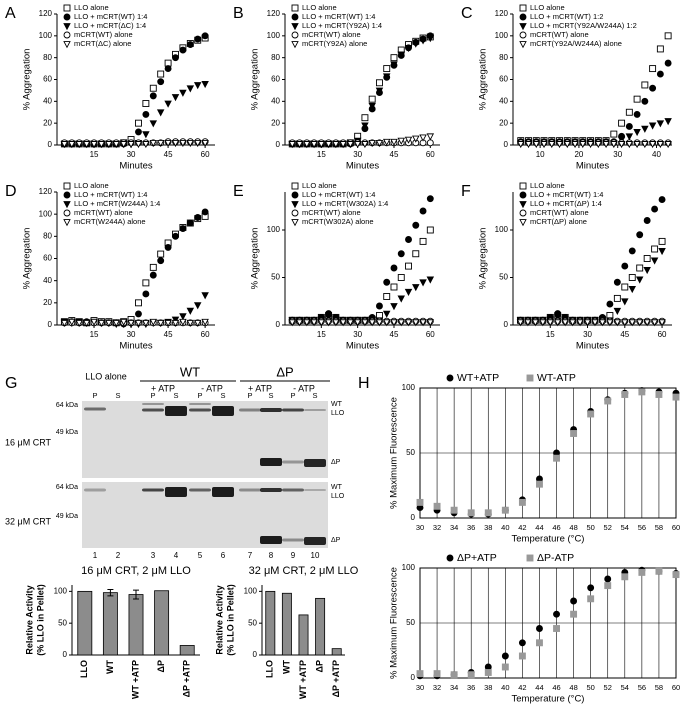  I want to click on y-tick-label: 100, so click(502, 229).